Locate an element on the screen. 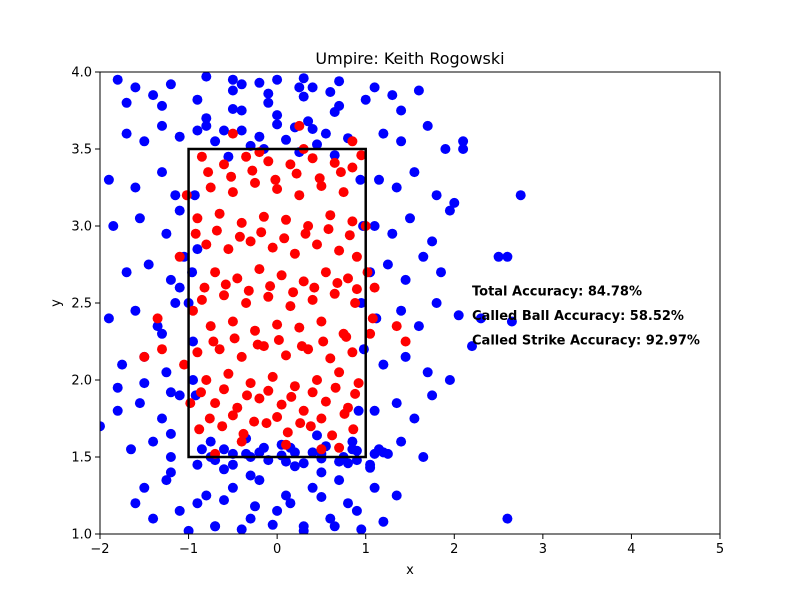 The height and width of the screenshot is (600, 800). y-tick-label: 1.0 is located at coordinates (81, 535).